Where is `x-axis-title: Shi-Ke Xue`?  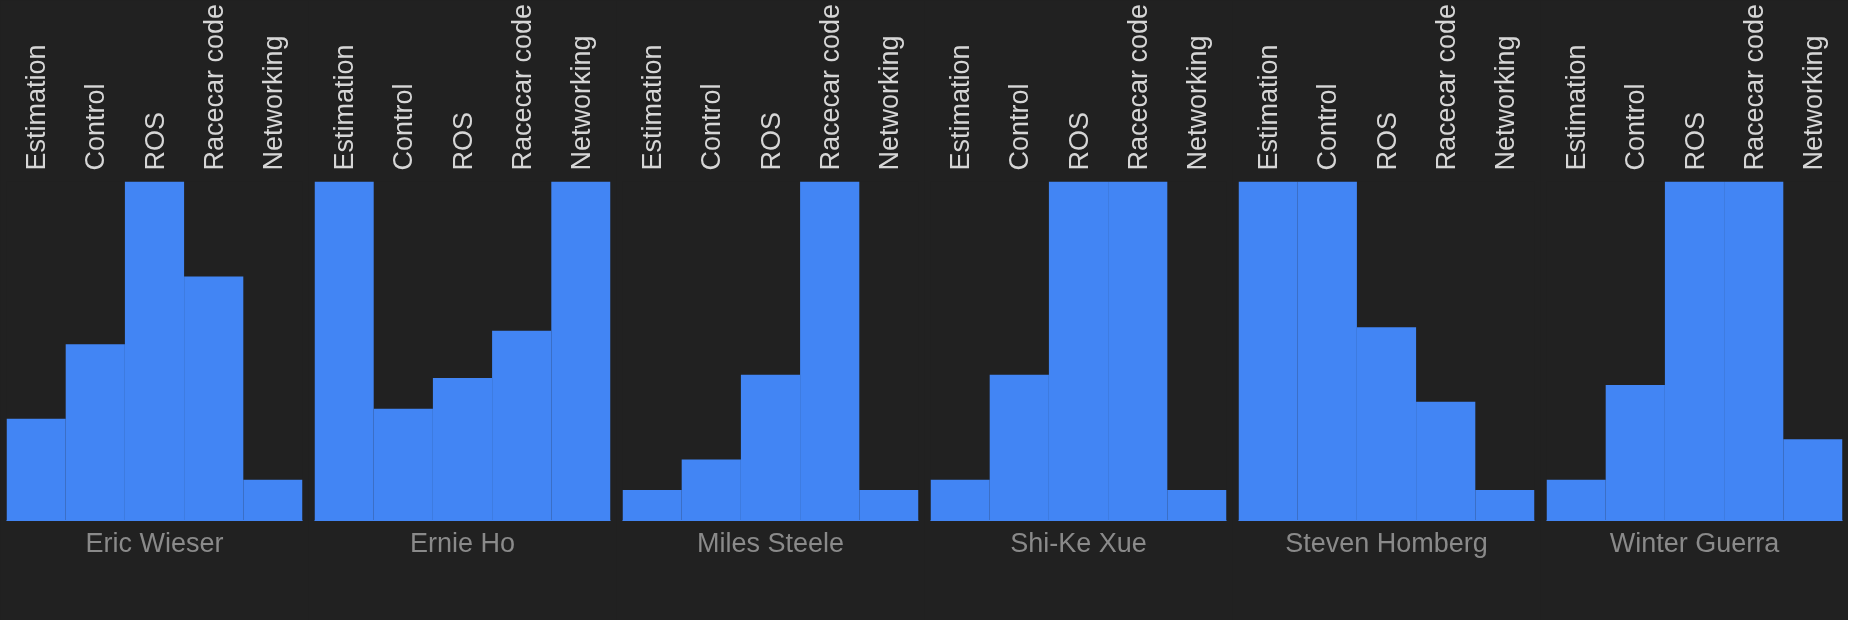
x-axis-title: Shi-Ke Xue is located at coordinates (1078, 542).